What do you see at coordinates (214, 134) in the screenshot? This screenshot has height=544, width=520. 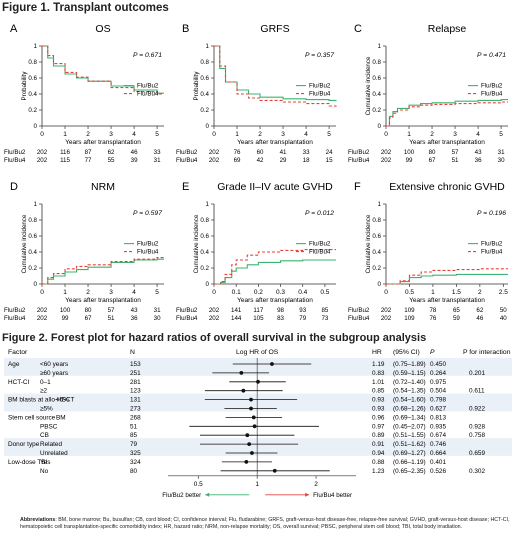 I see `x-tick-label: 0` at bounding box center [214, 134].